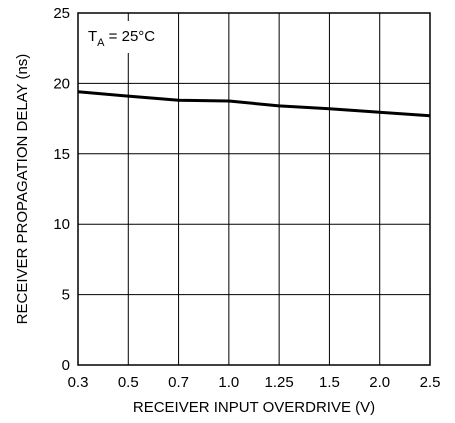  I want to click on y-tick-label: 15, so click(61, 154).